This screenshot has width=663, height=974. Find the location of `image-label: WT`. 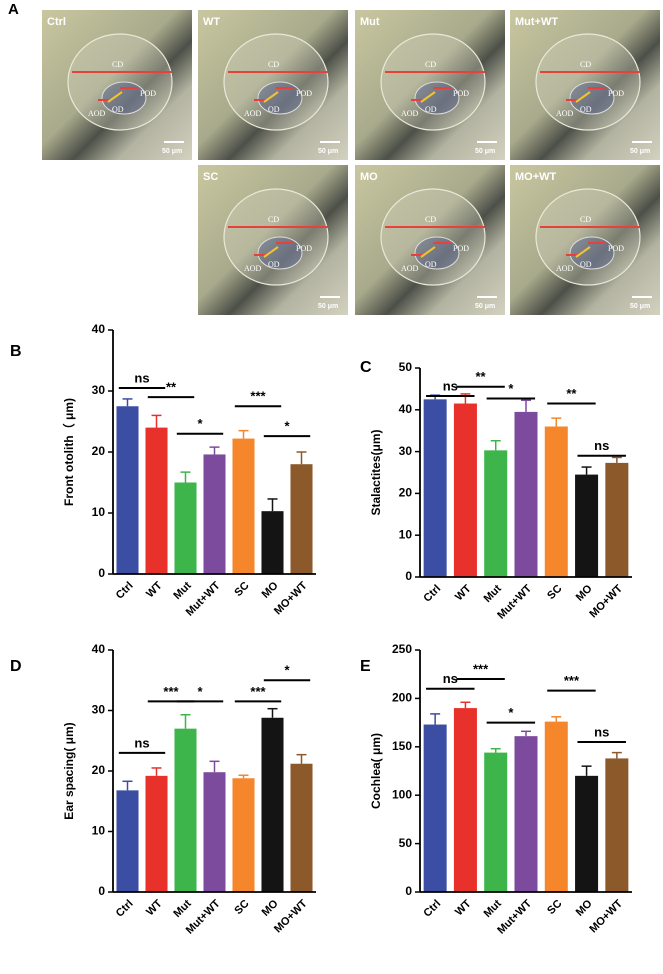

image-label: WT is located at coordinates (211, 22).